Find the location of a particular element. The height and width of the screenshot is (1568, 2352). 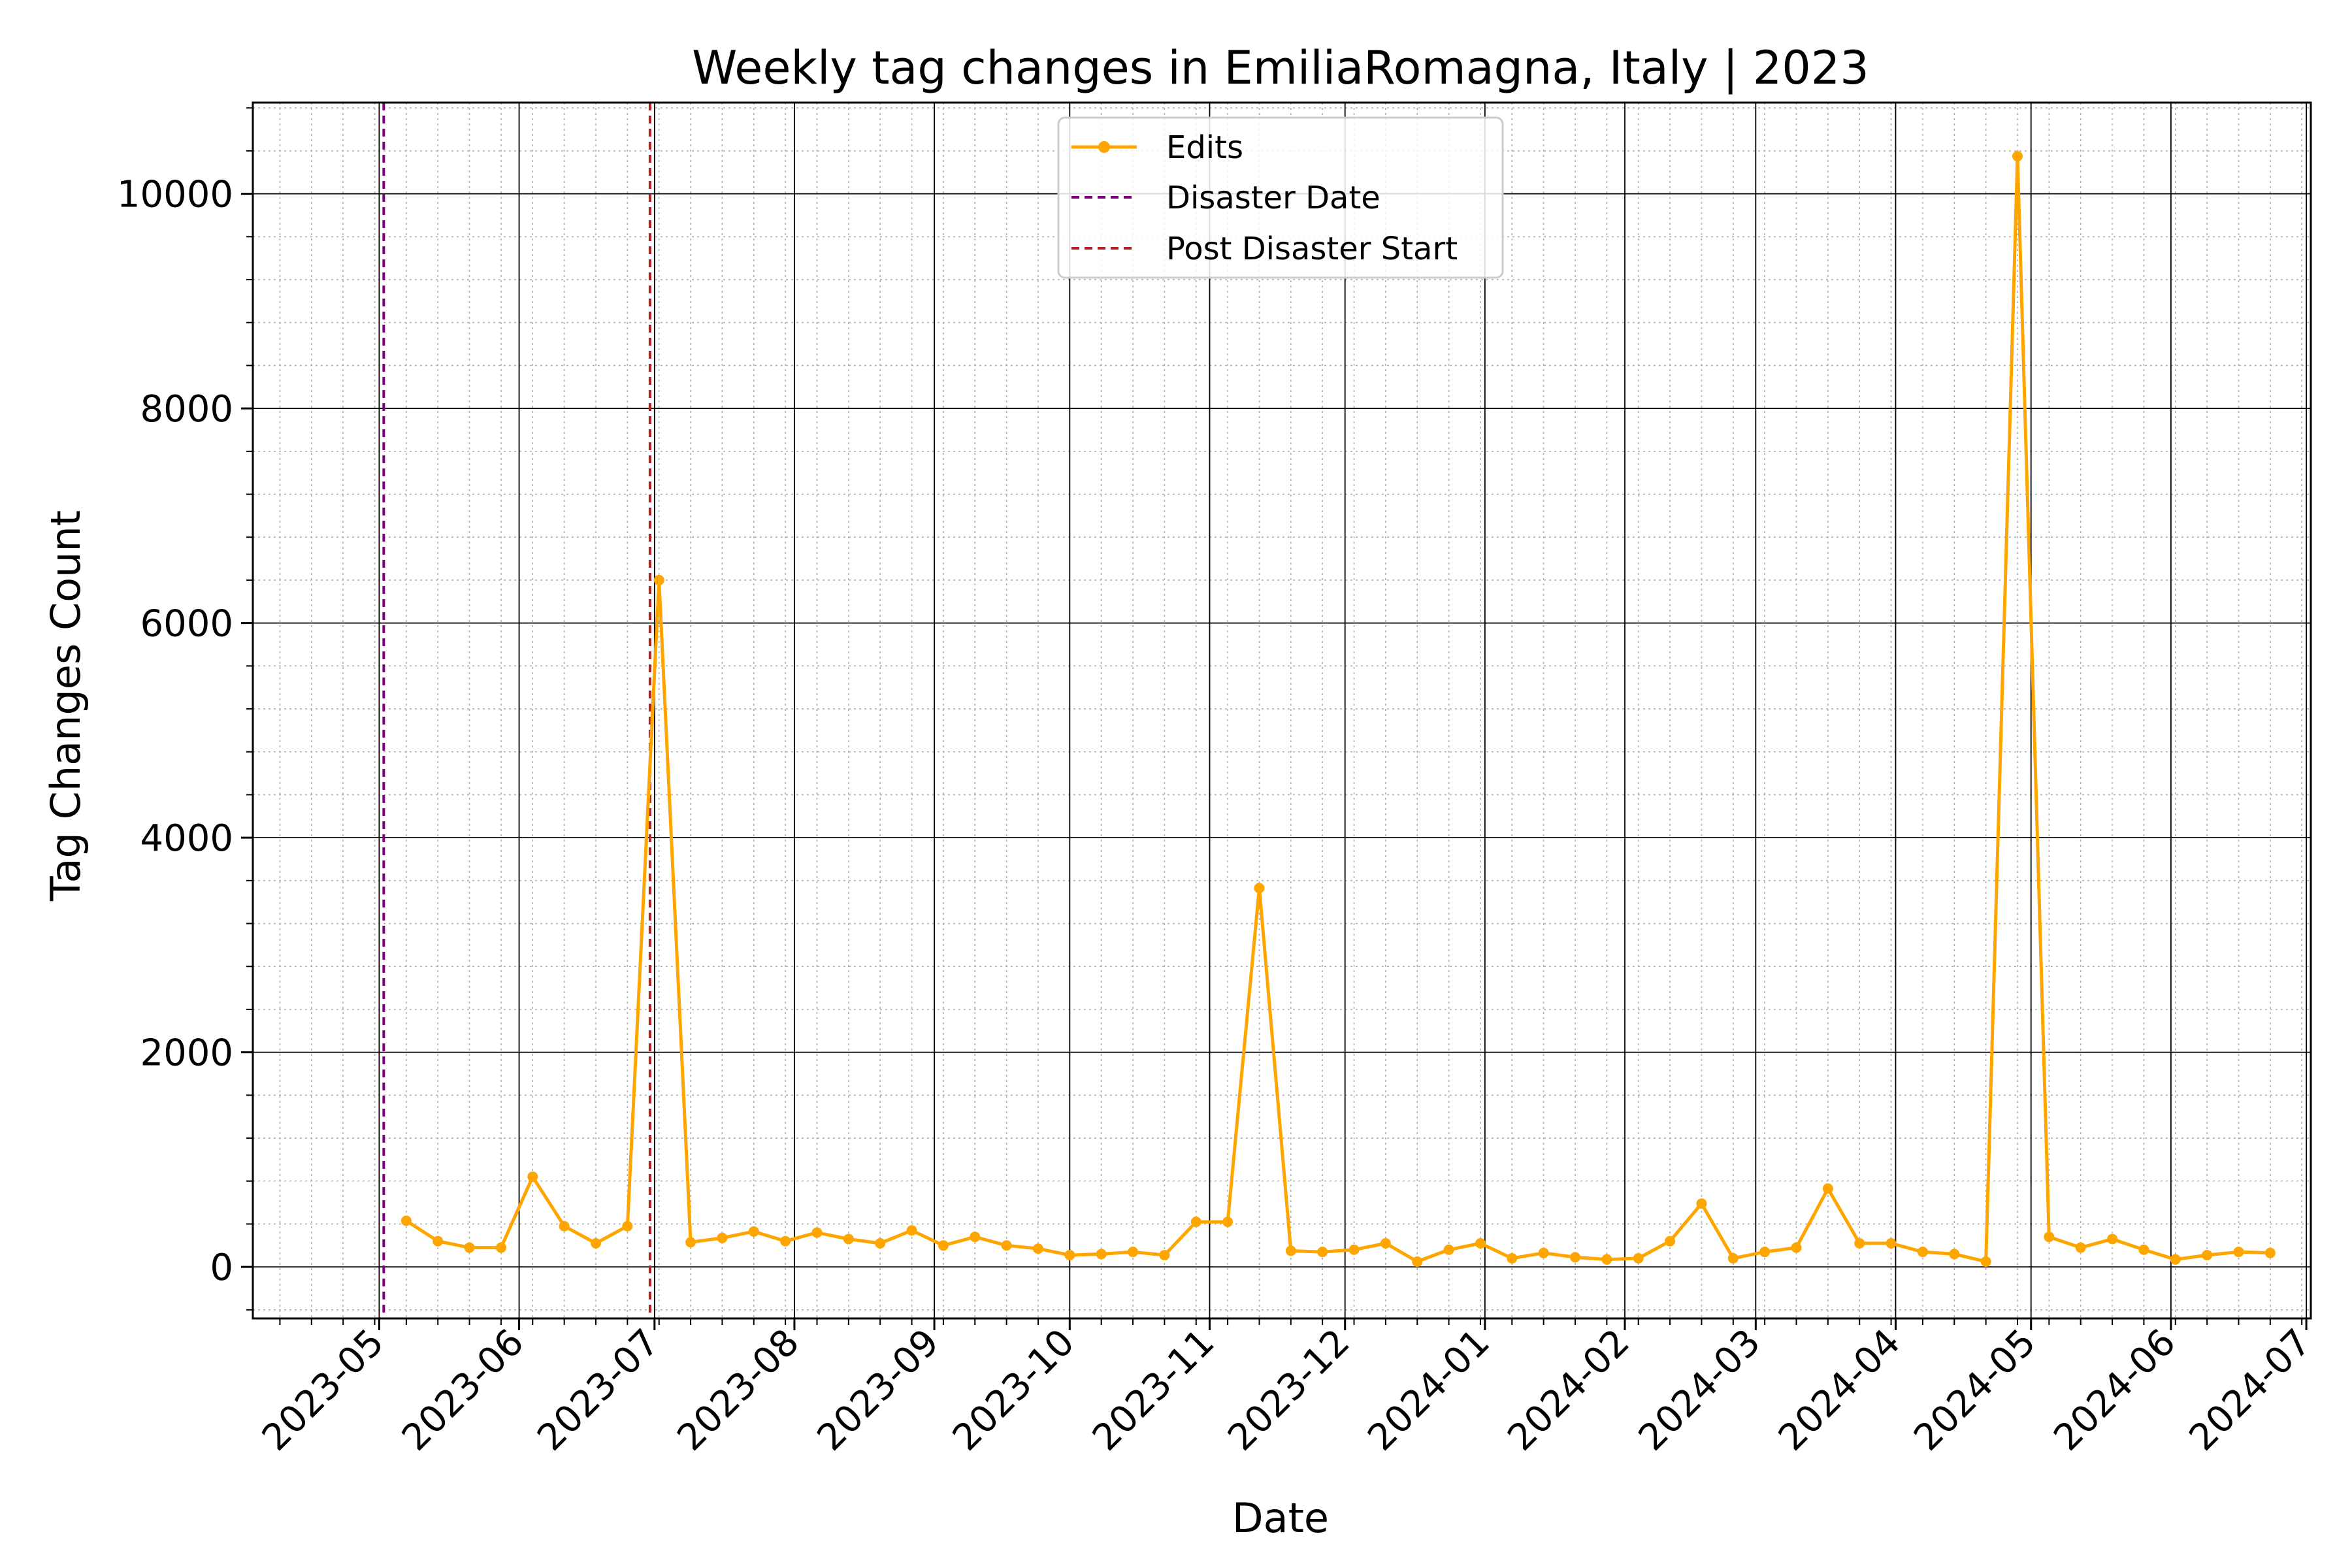

y-tick-label: 0 is located at coordinates (221, 1268).